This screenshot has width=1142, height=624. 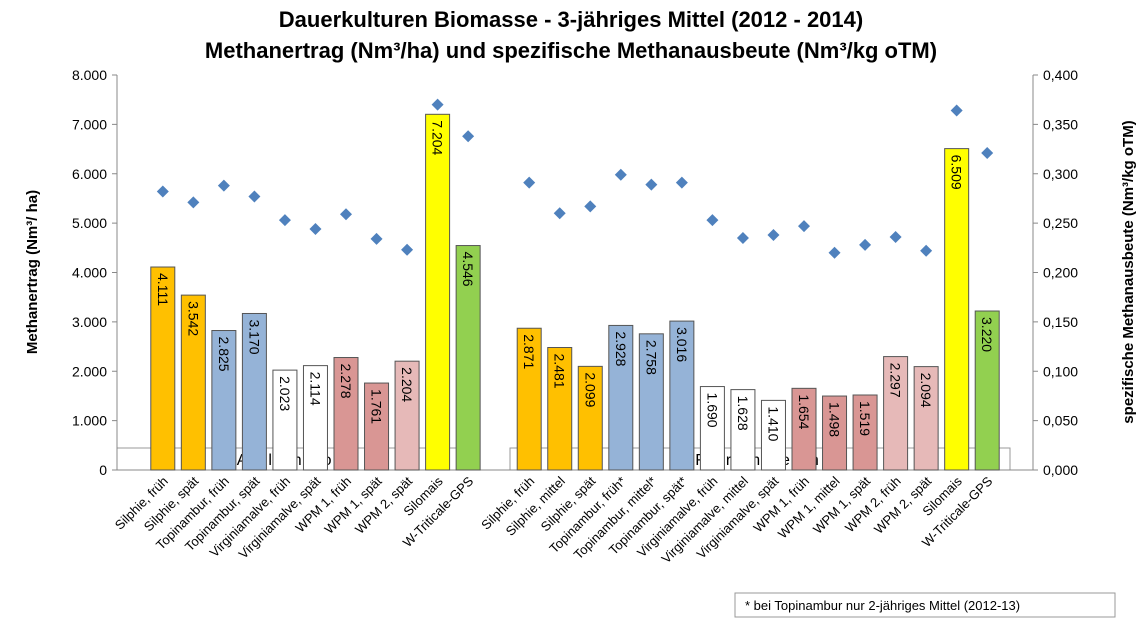 I want to click on value-label: 2.278, so click(x=346, y=381).